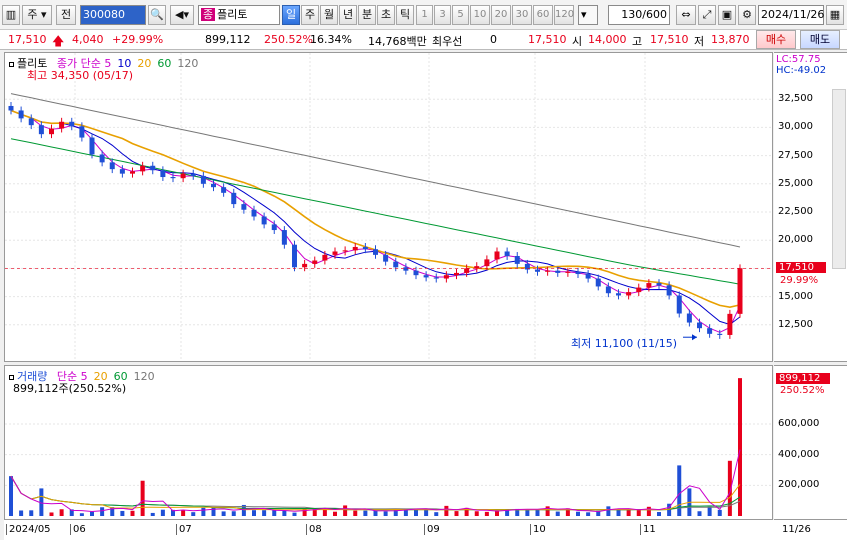 The height and width of the screenshot is (540, 847). Describe the element at coordinates (11, 15) in the screenshot. I see `layout-icon: ▥` at that location.